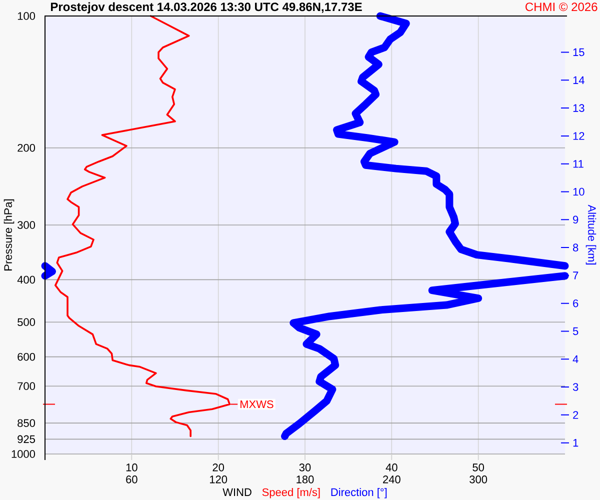 The height and width of the screenshot is (500, 600). What do you see at coordinates (391, 480) in the screenshot?
I see `x2-tick-label: 240` at bounding box center [391, 480].